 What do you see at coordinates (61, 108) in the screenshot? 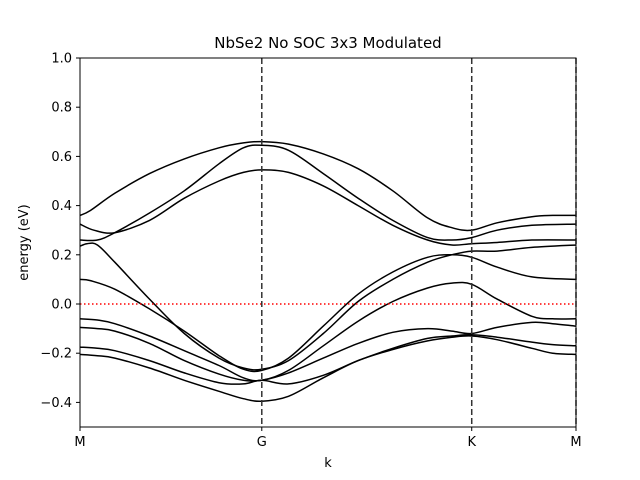
I see `y-tick-label: 0.8` at bounding box center [61, 108].